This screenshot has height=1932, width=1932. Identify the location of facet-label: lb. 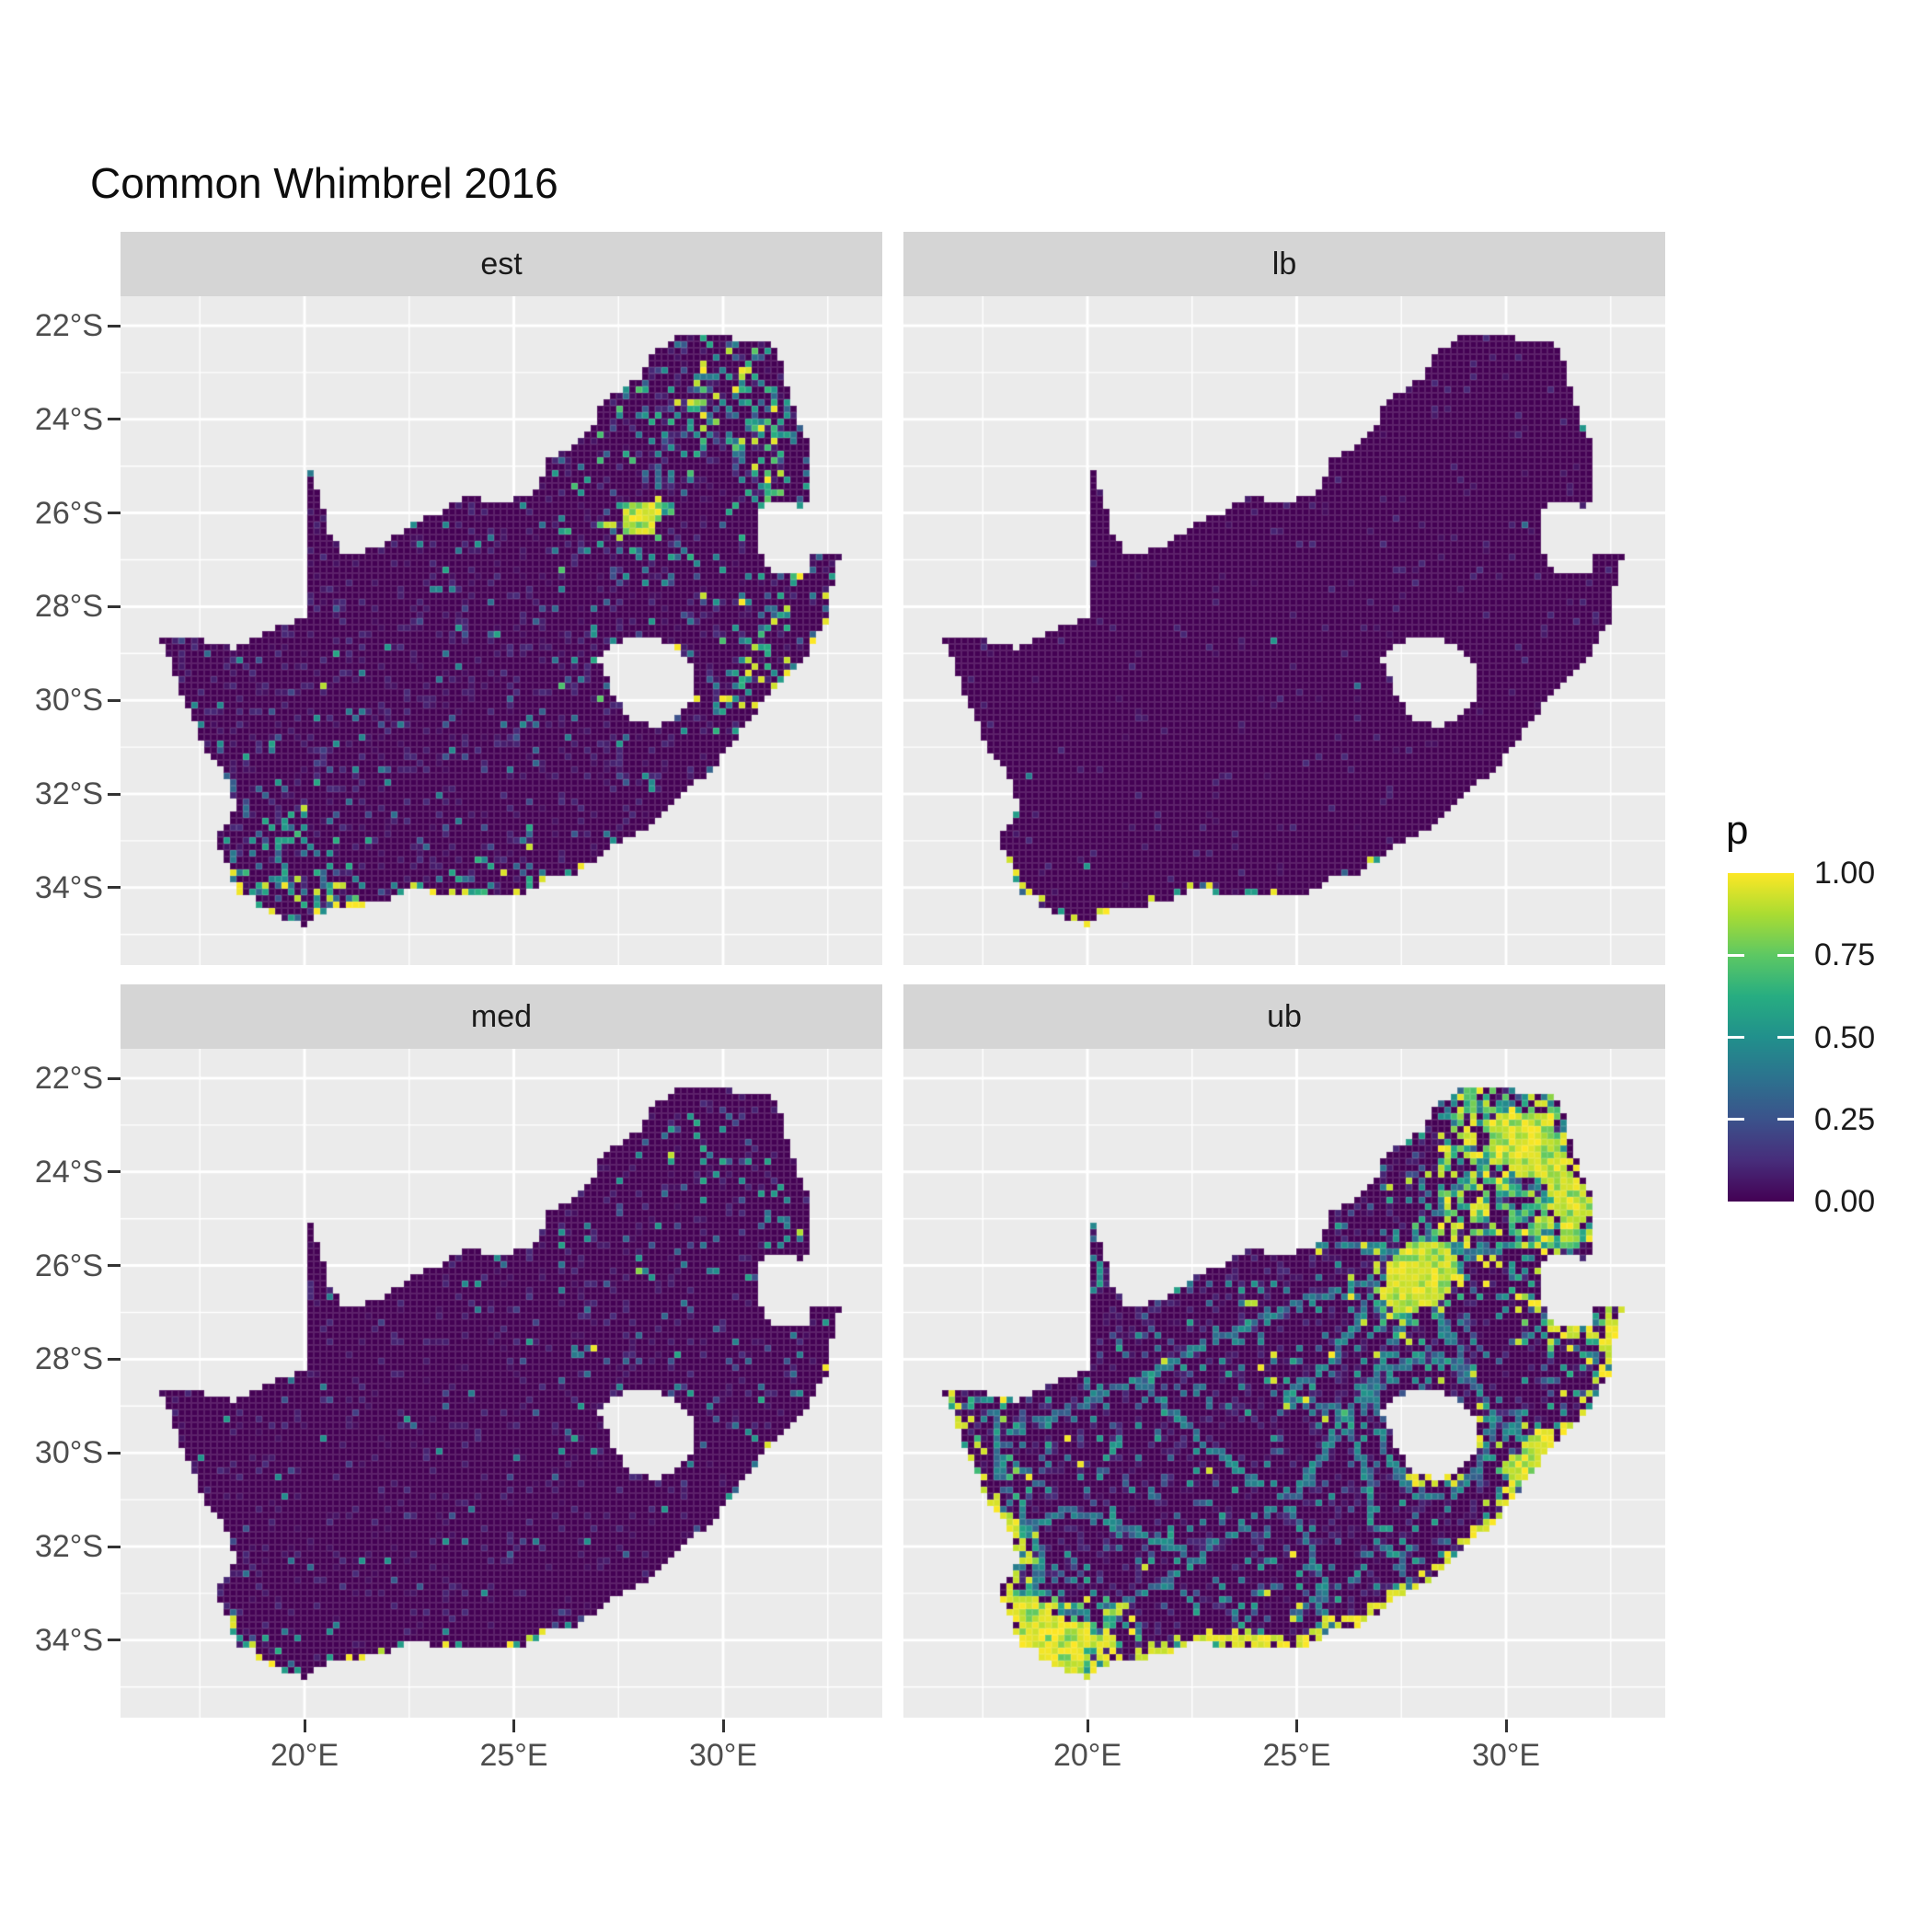
(1284, 264).